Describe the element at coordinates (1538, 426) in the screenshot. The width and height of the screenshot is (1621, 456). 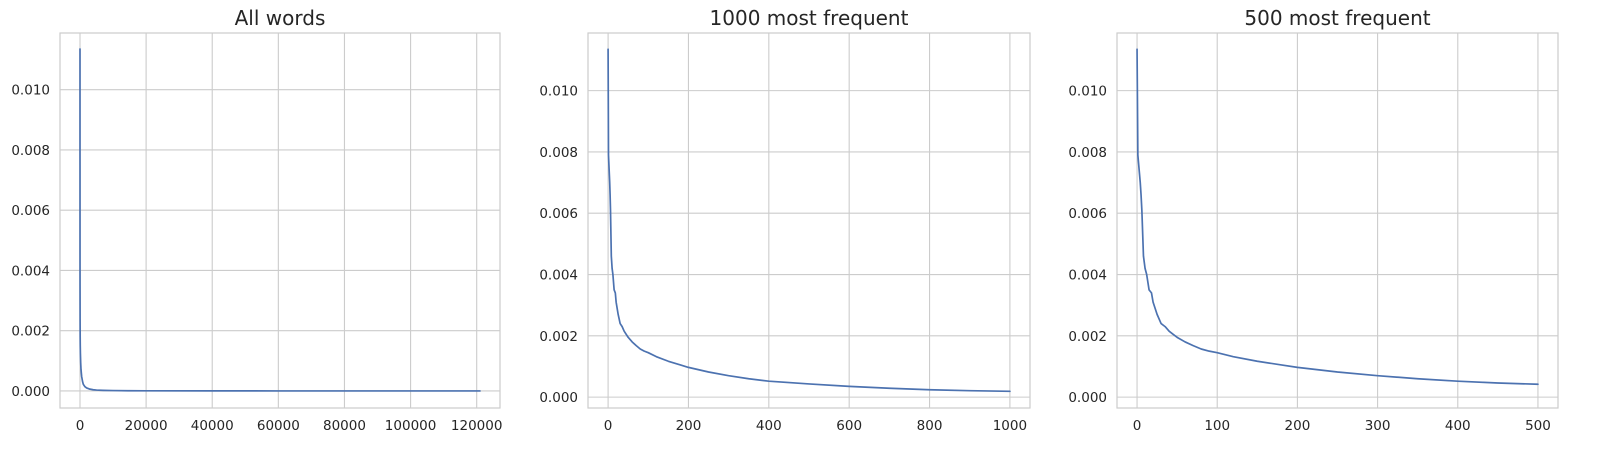
I see `x-tick-label: 500` at that location.